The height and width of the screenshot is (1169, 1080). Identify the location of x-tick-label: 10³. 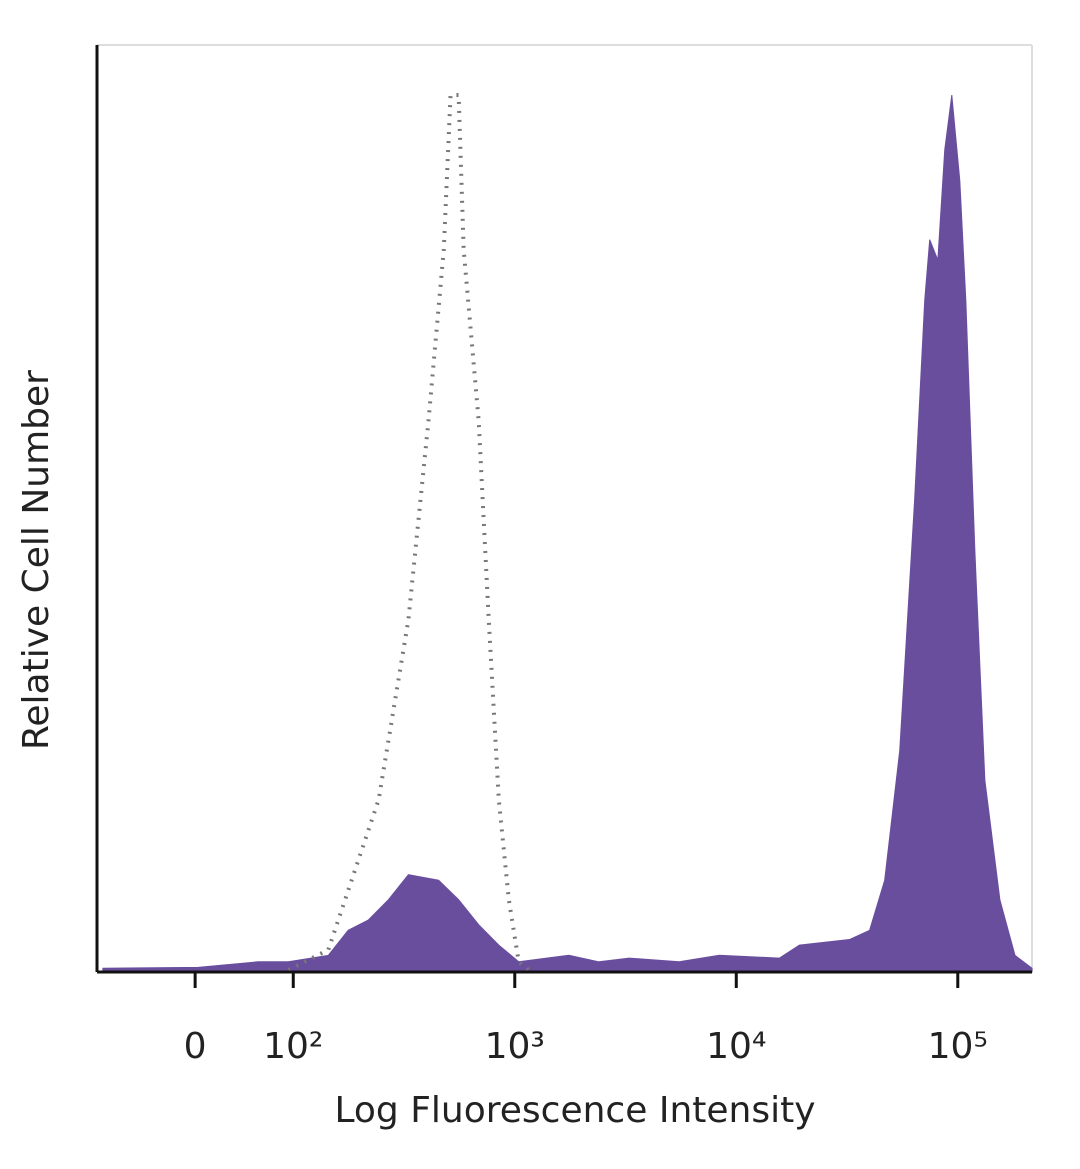
(515, 1046).